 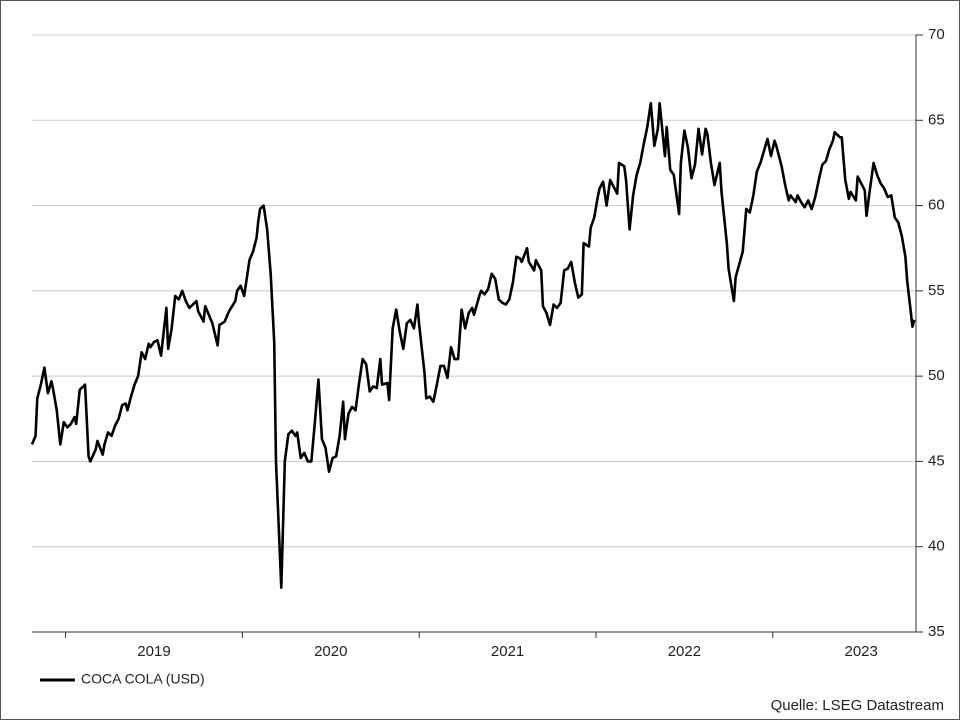 I want to click on y-tick-label: 50, so click(x=936, y=375).